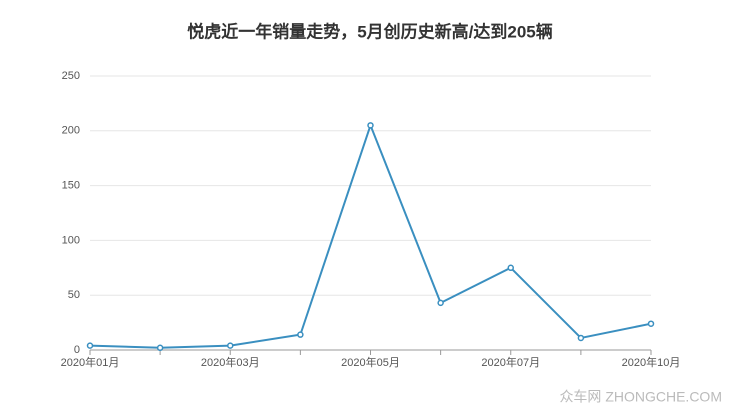  What do you see at coordinates (370, 31) in the screenshot?
I see `chart-title: 悦虎近一年销量走势，5月创历史新高/达到205辆` at bounding box center [370, 31].